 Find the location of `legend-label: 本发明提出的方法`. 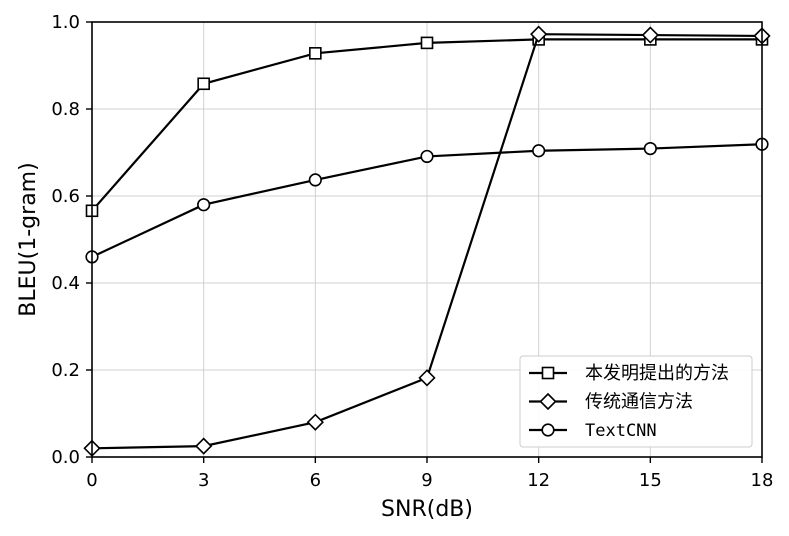

legend-label: 本发明提出的方法 is located at coordinates (657, 373).